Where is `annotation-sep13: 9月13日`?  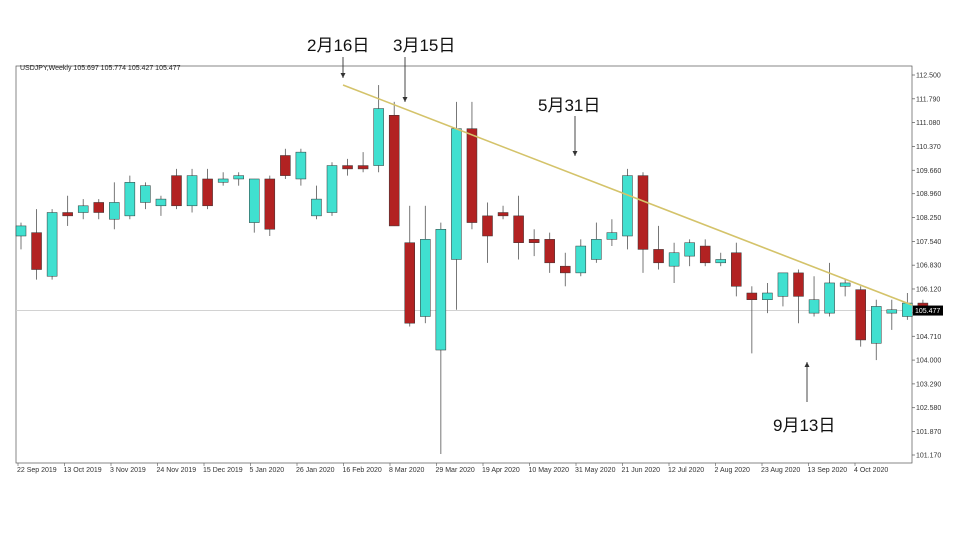 annotation-sep13: 9月13日 is located at coordinates (804, 425).